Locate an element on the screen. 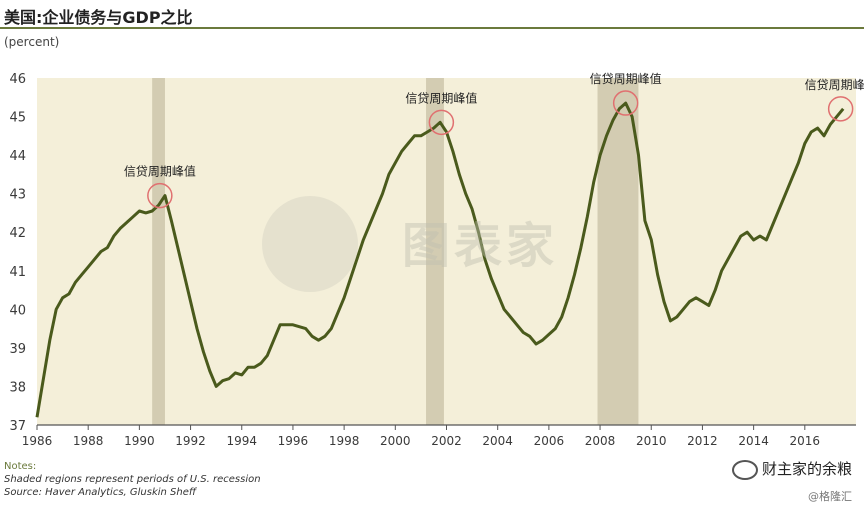  brand-source: @格隆汇 is located at coordinates (830, 496).